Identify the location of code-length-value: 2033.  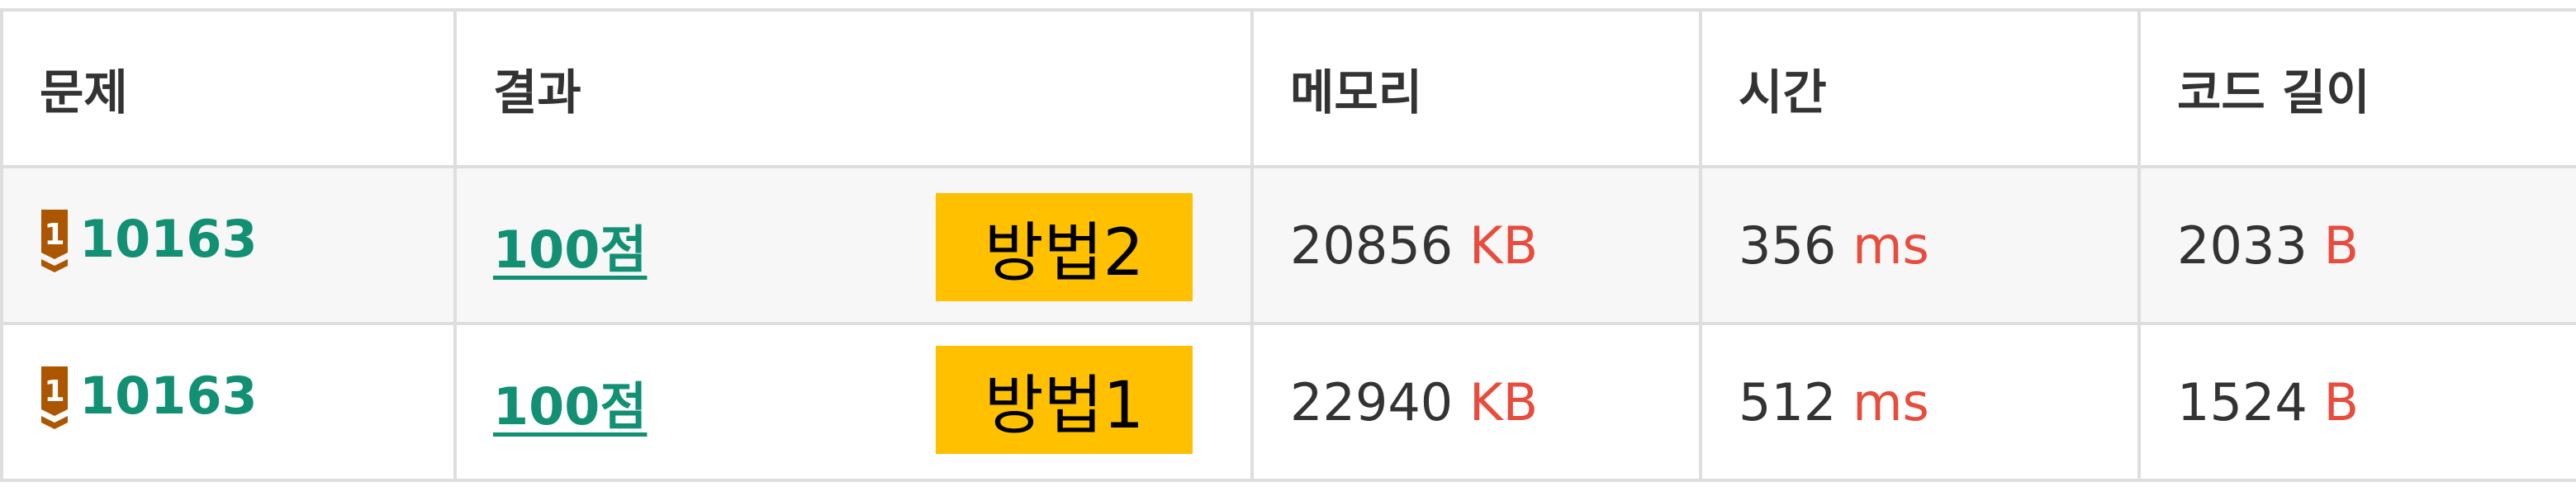
(2242, 245).